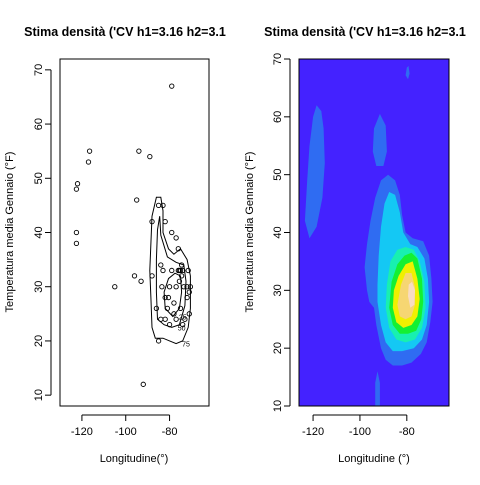 This screenshot has height=485, width=480. What do you see at coordinates (360, 432) in the screenshot?
I see `right-x-tick-label: -100` at bounding box center [360, 432].